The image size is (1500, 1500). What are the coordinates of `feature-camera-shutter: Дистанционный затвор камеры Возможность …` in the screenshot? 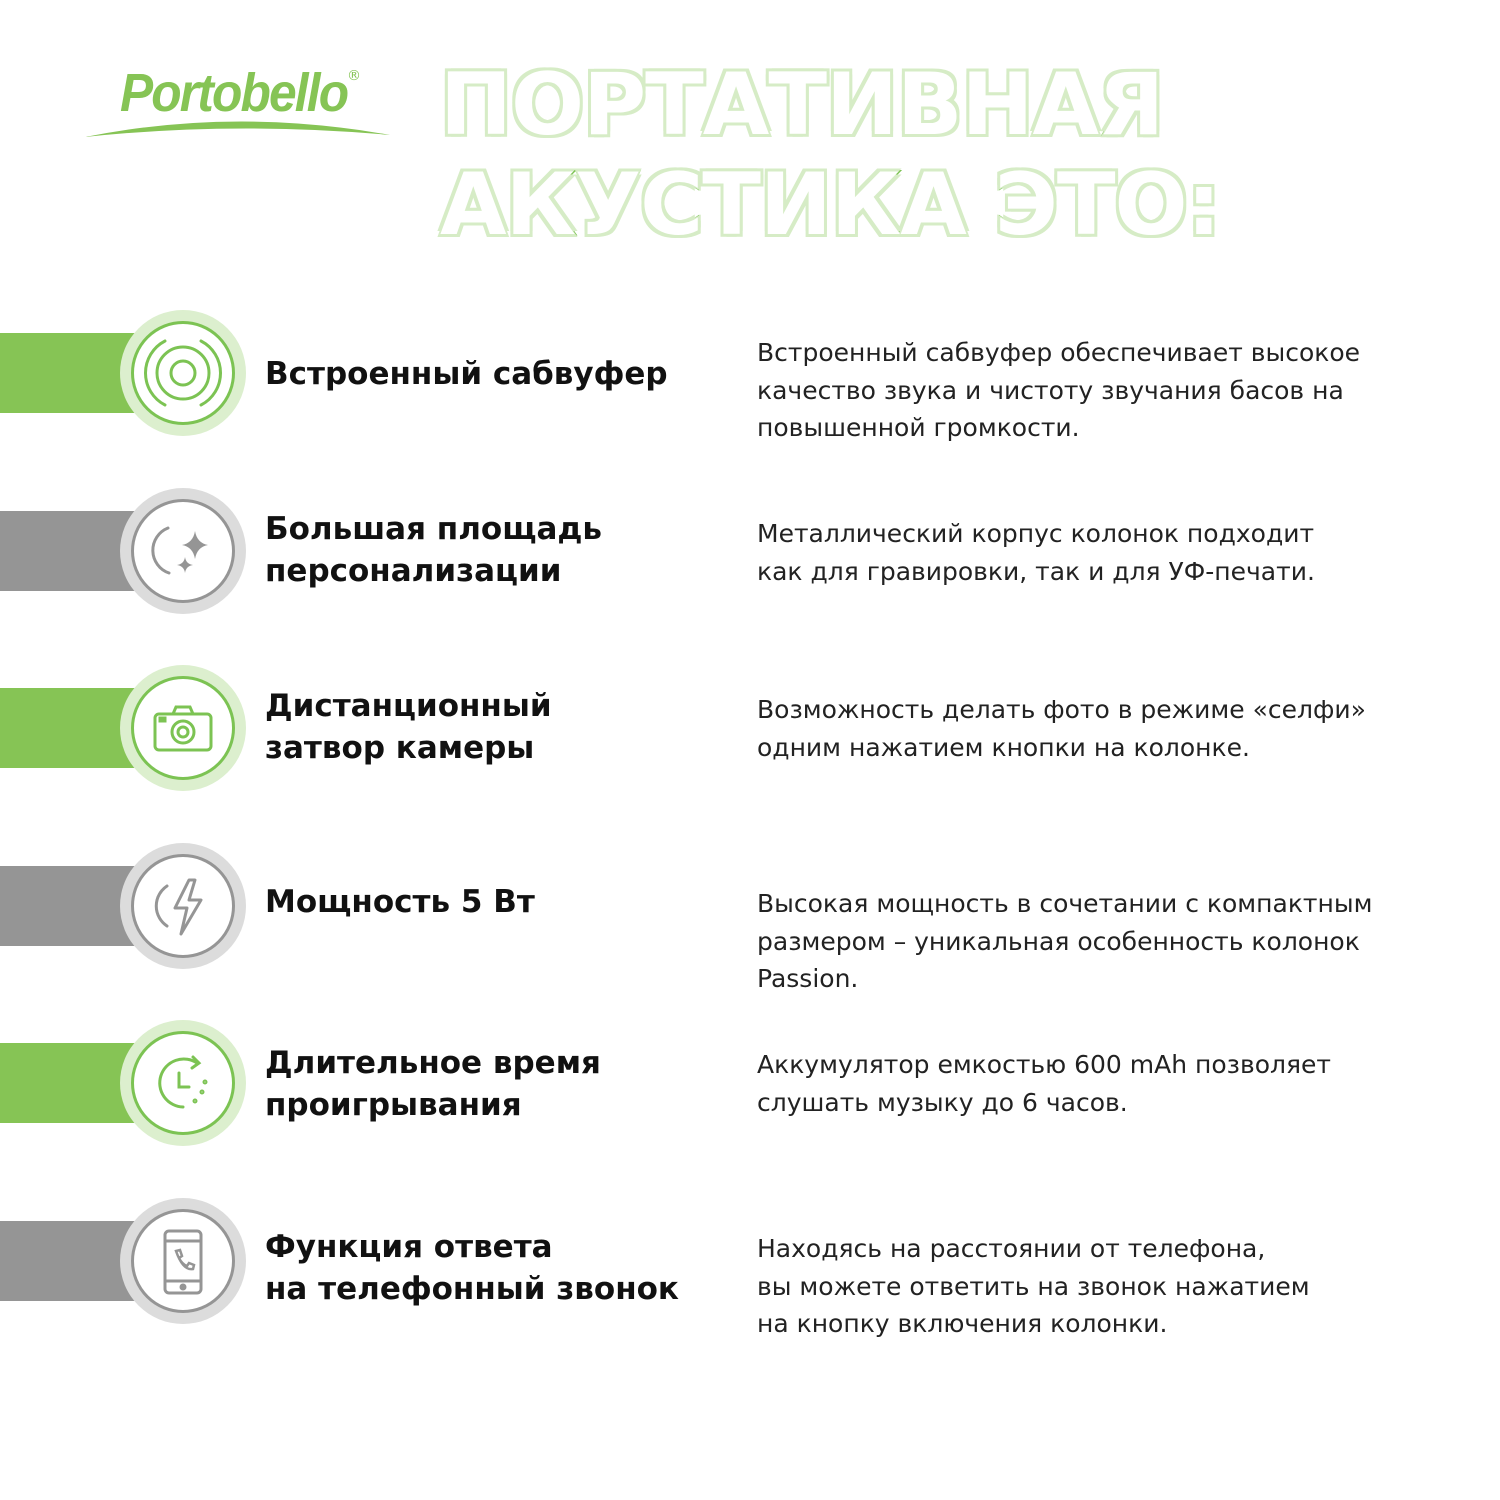 It's located at (750, 728).